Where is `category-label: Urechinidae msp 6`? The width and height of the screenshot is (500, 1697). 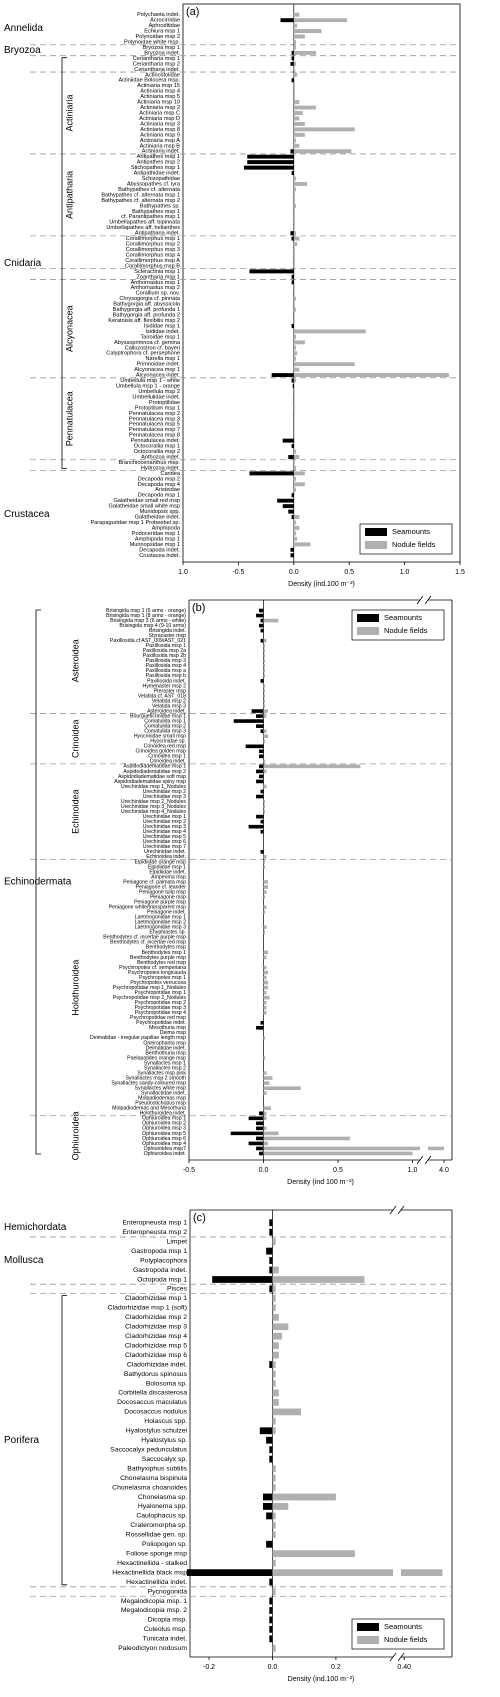
category-label: Urechinidae msp 6 is located at coordinates (164, 842).